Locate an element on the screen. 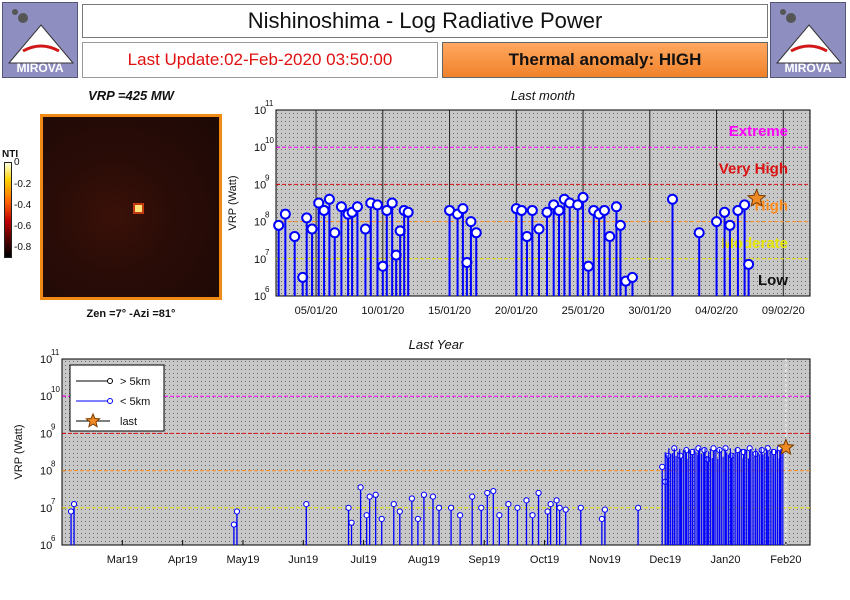 The image size is (850, 600). level-label: Low is located at coordinates (773, 280).